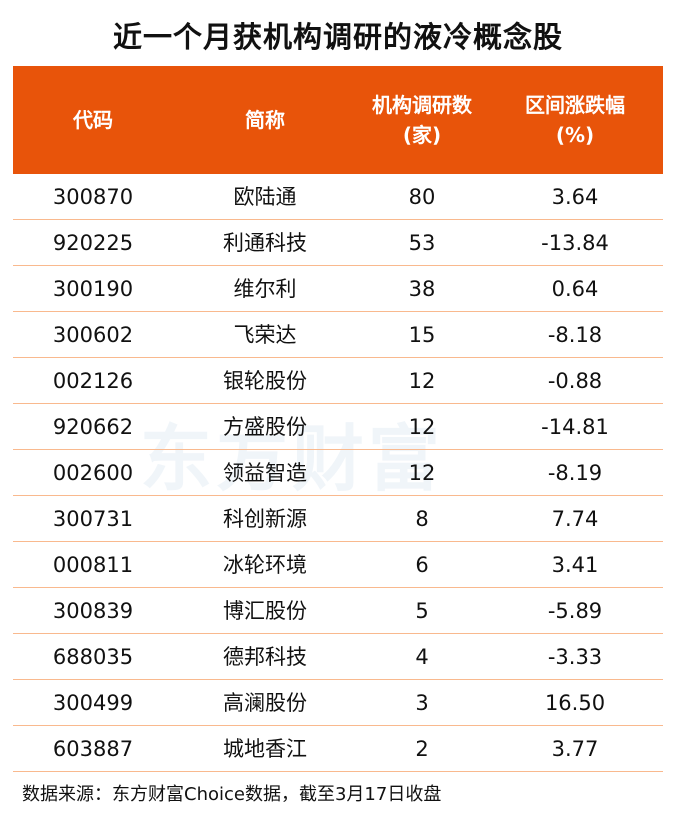 The width and height of the screenshot is (676, 825). I want to click on cell-name: 欧陆通, so click(265, 196).